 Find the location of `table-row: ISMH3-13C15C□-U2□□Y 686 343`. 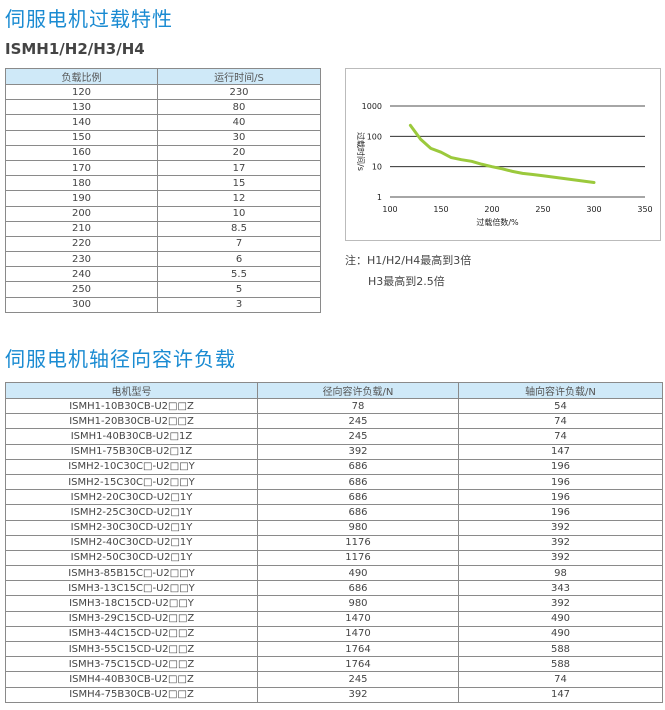

table-row: ISMH3-13C15C□-U2□□Y 686 343 is located at coordinates (334, 588).